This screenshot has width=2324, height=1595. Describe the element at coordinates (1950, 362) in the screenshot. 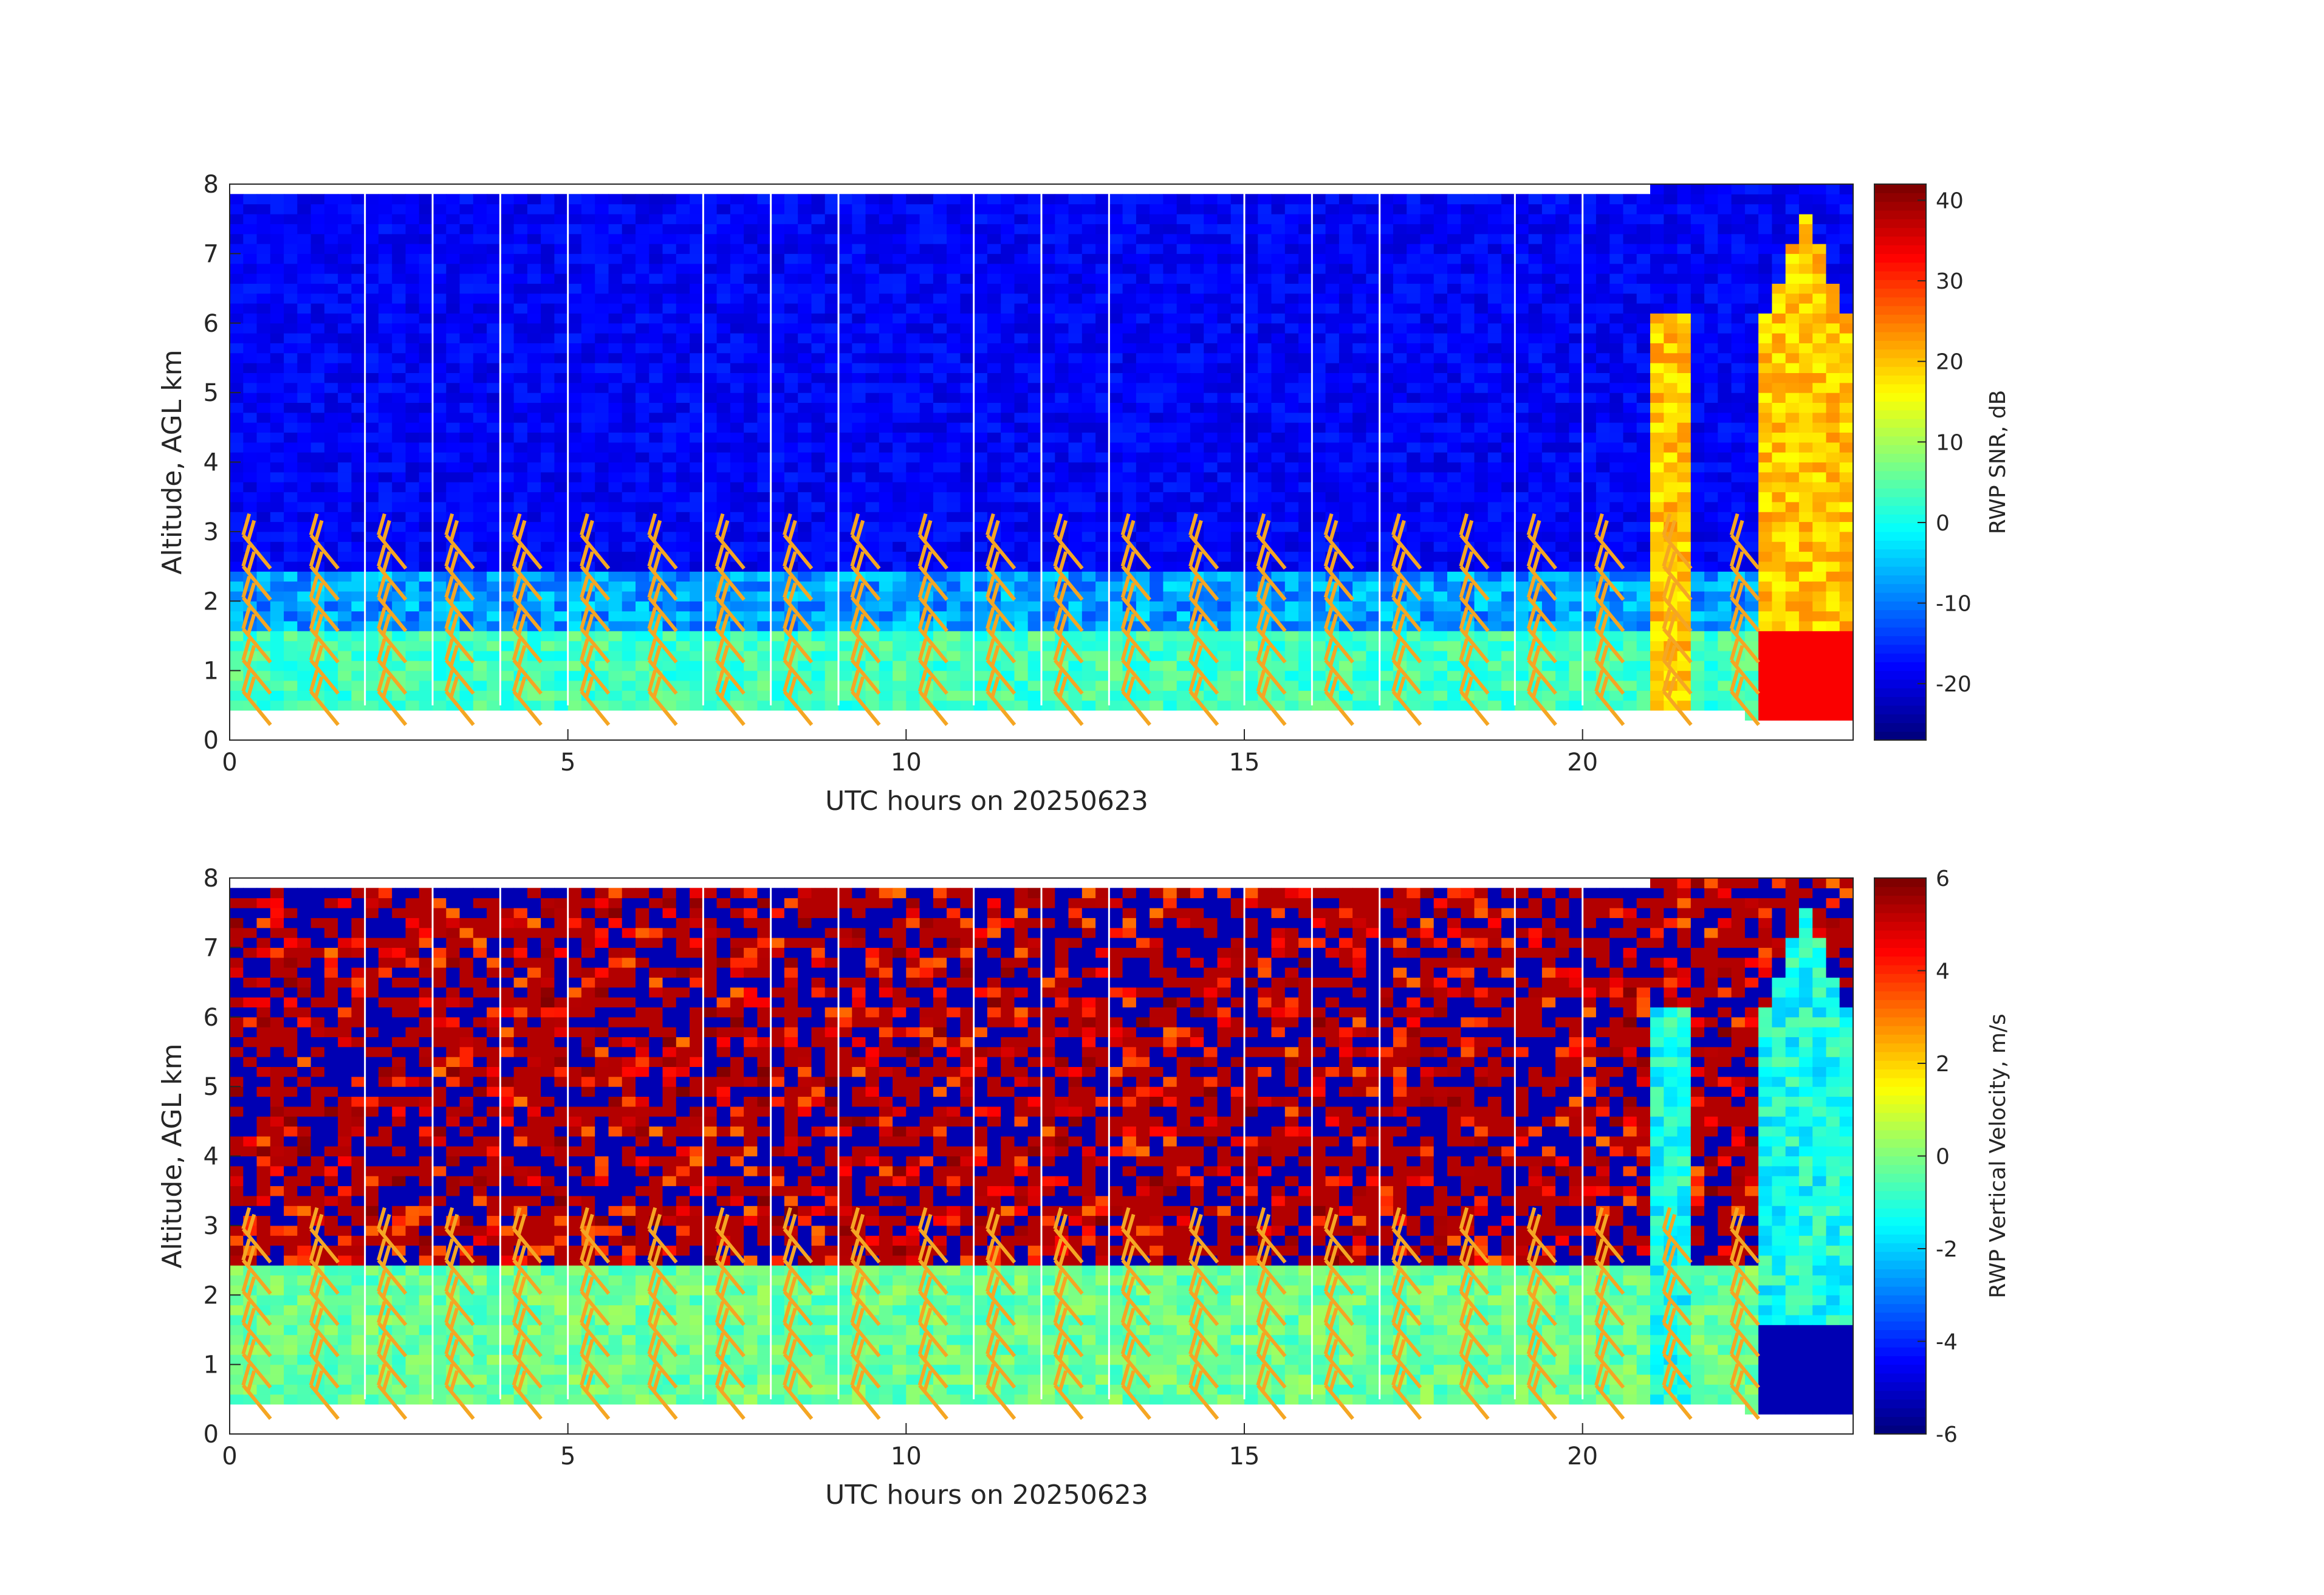

I see `colorbar-tick-label: 20` at that location.